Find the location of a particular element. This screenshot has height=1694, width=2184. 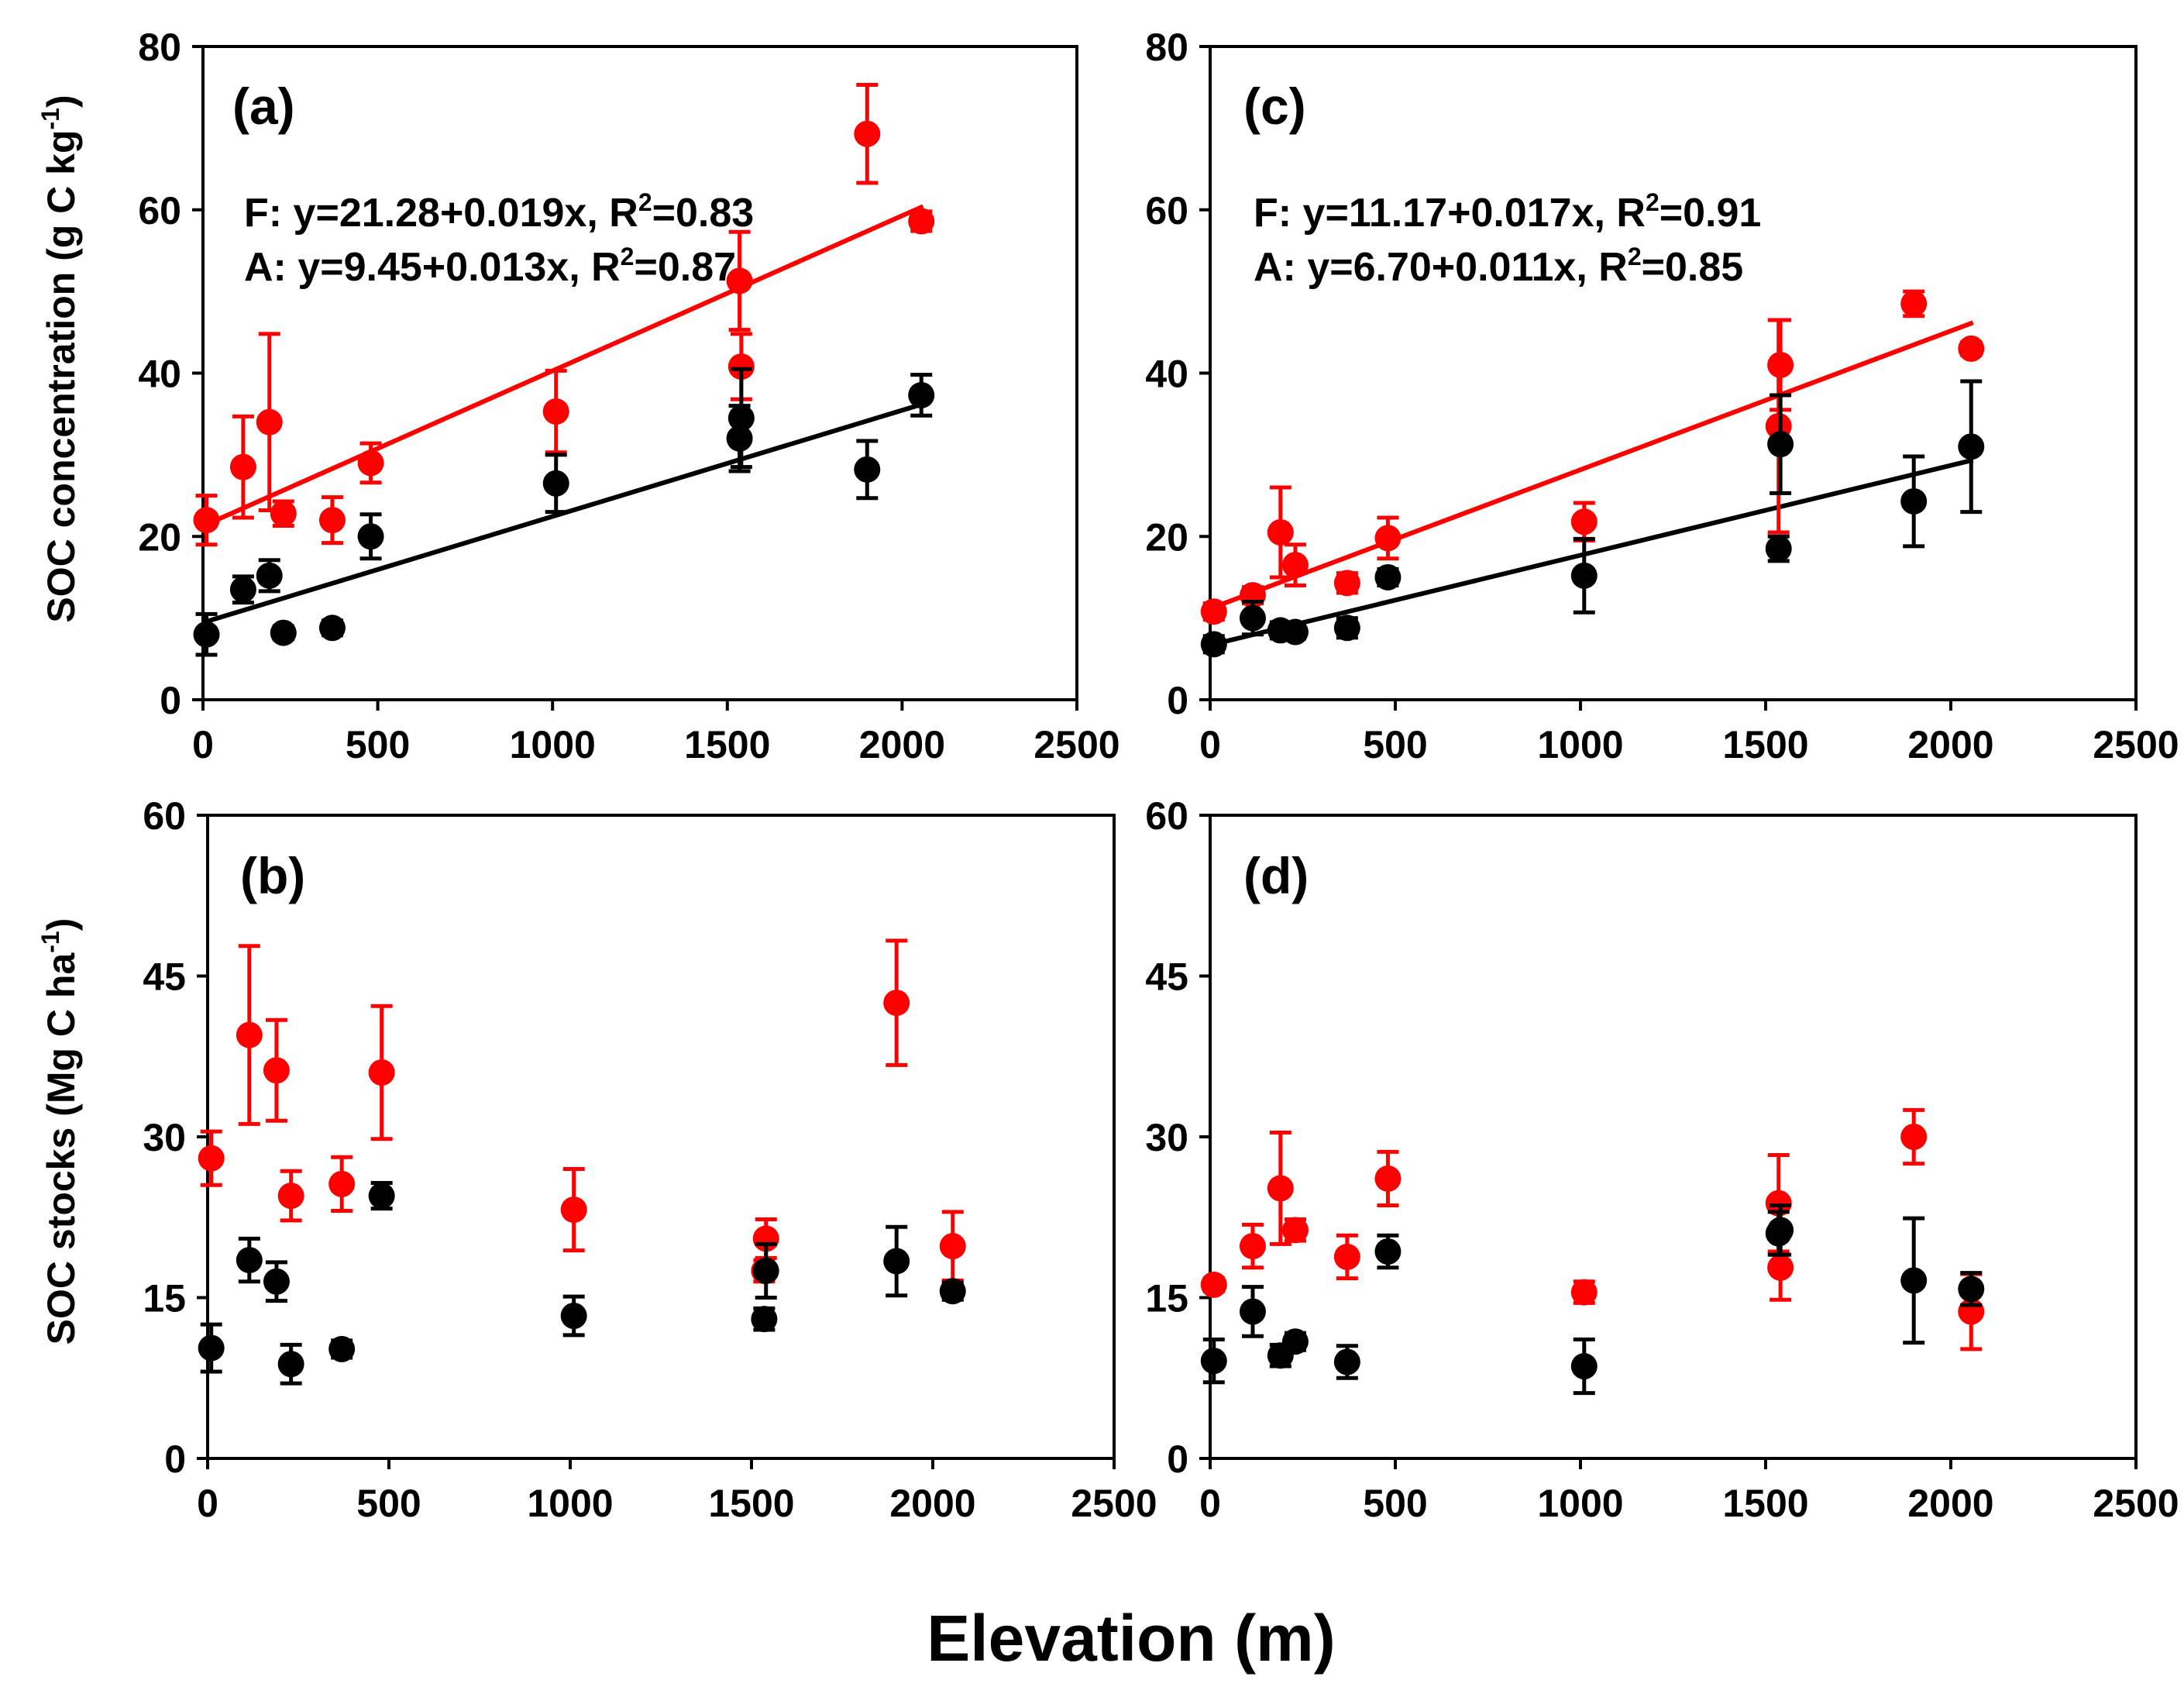

regression-equation: F: y=21.28+0.019x, R2=0.83 is located at coordinates (499, 212).